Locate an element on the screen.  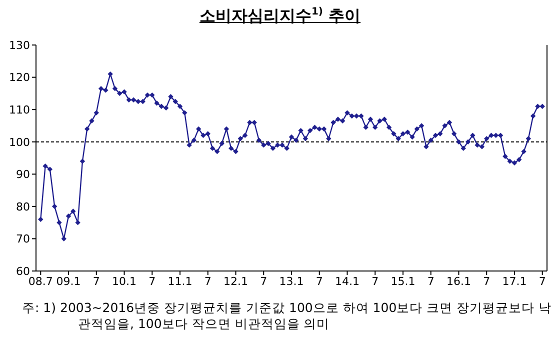
y-tick-label: 90 is located at coordinates (23, 175).